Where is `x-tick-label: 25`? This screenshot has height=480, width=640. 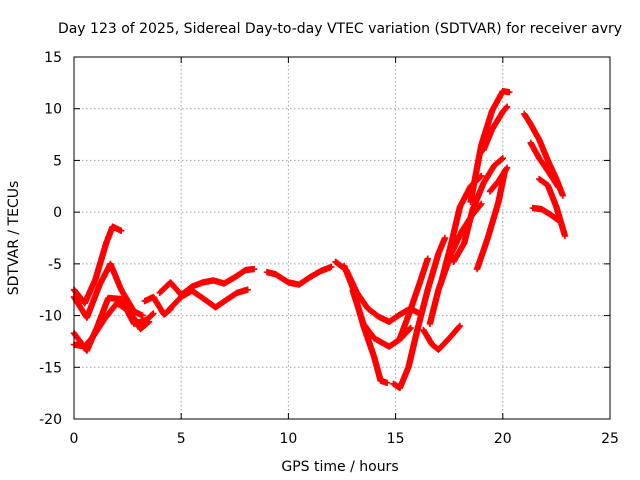
x-tick-label: 25 is located at coordinates (610, 439).